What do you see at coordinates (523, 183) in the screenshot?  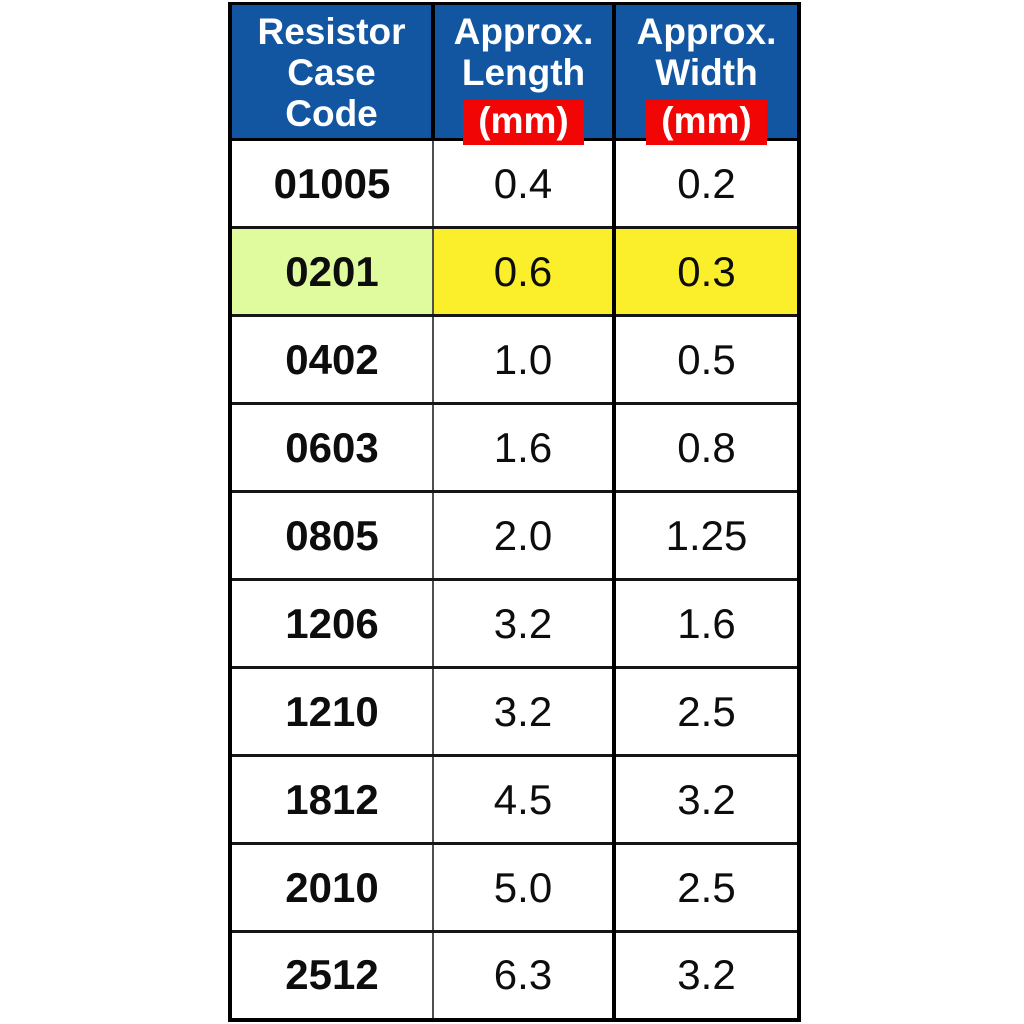 I see `length-value-cell: 0.4` at bounding box center [523, 183].